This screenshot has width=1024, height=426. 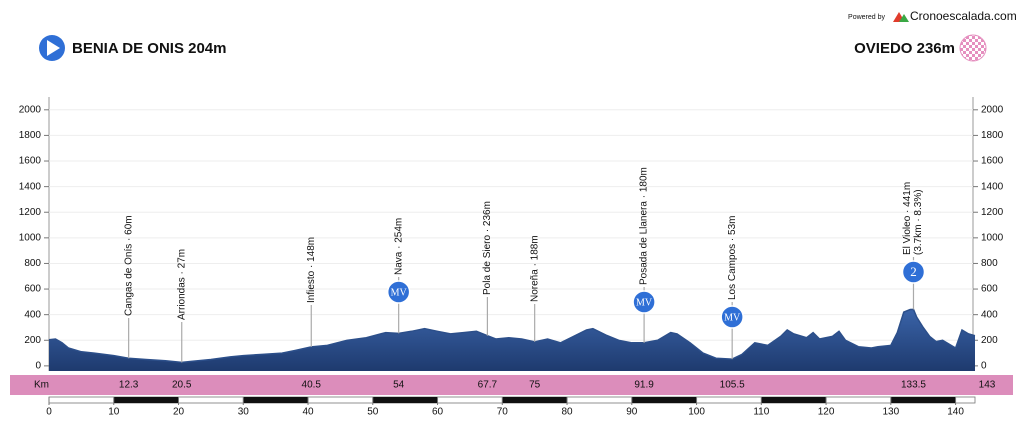 What do you see at coordinates (989, 314) in the screenshot?
I see `y2-tick-label: 400` at bounding box center [989, 314].